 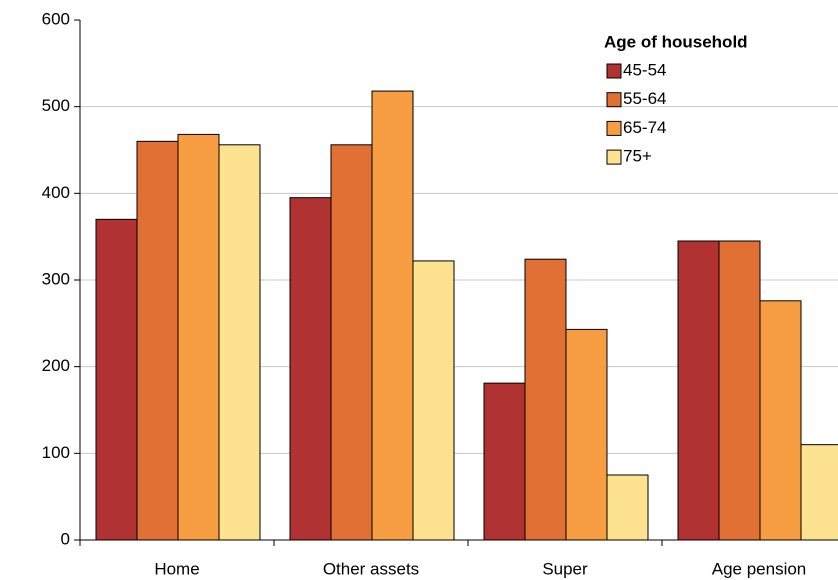 What do you see at coordinates (644, 98) in the screenshot?
I see `legend-label: 55-64` at bounding box center [644, 98].